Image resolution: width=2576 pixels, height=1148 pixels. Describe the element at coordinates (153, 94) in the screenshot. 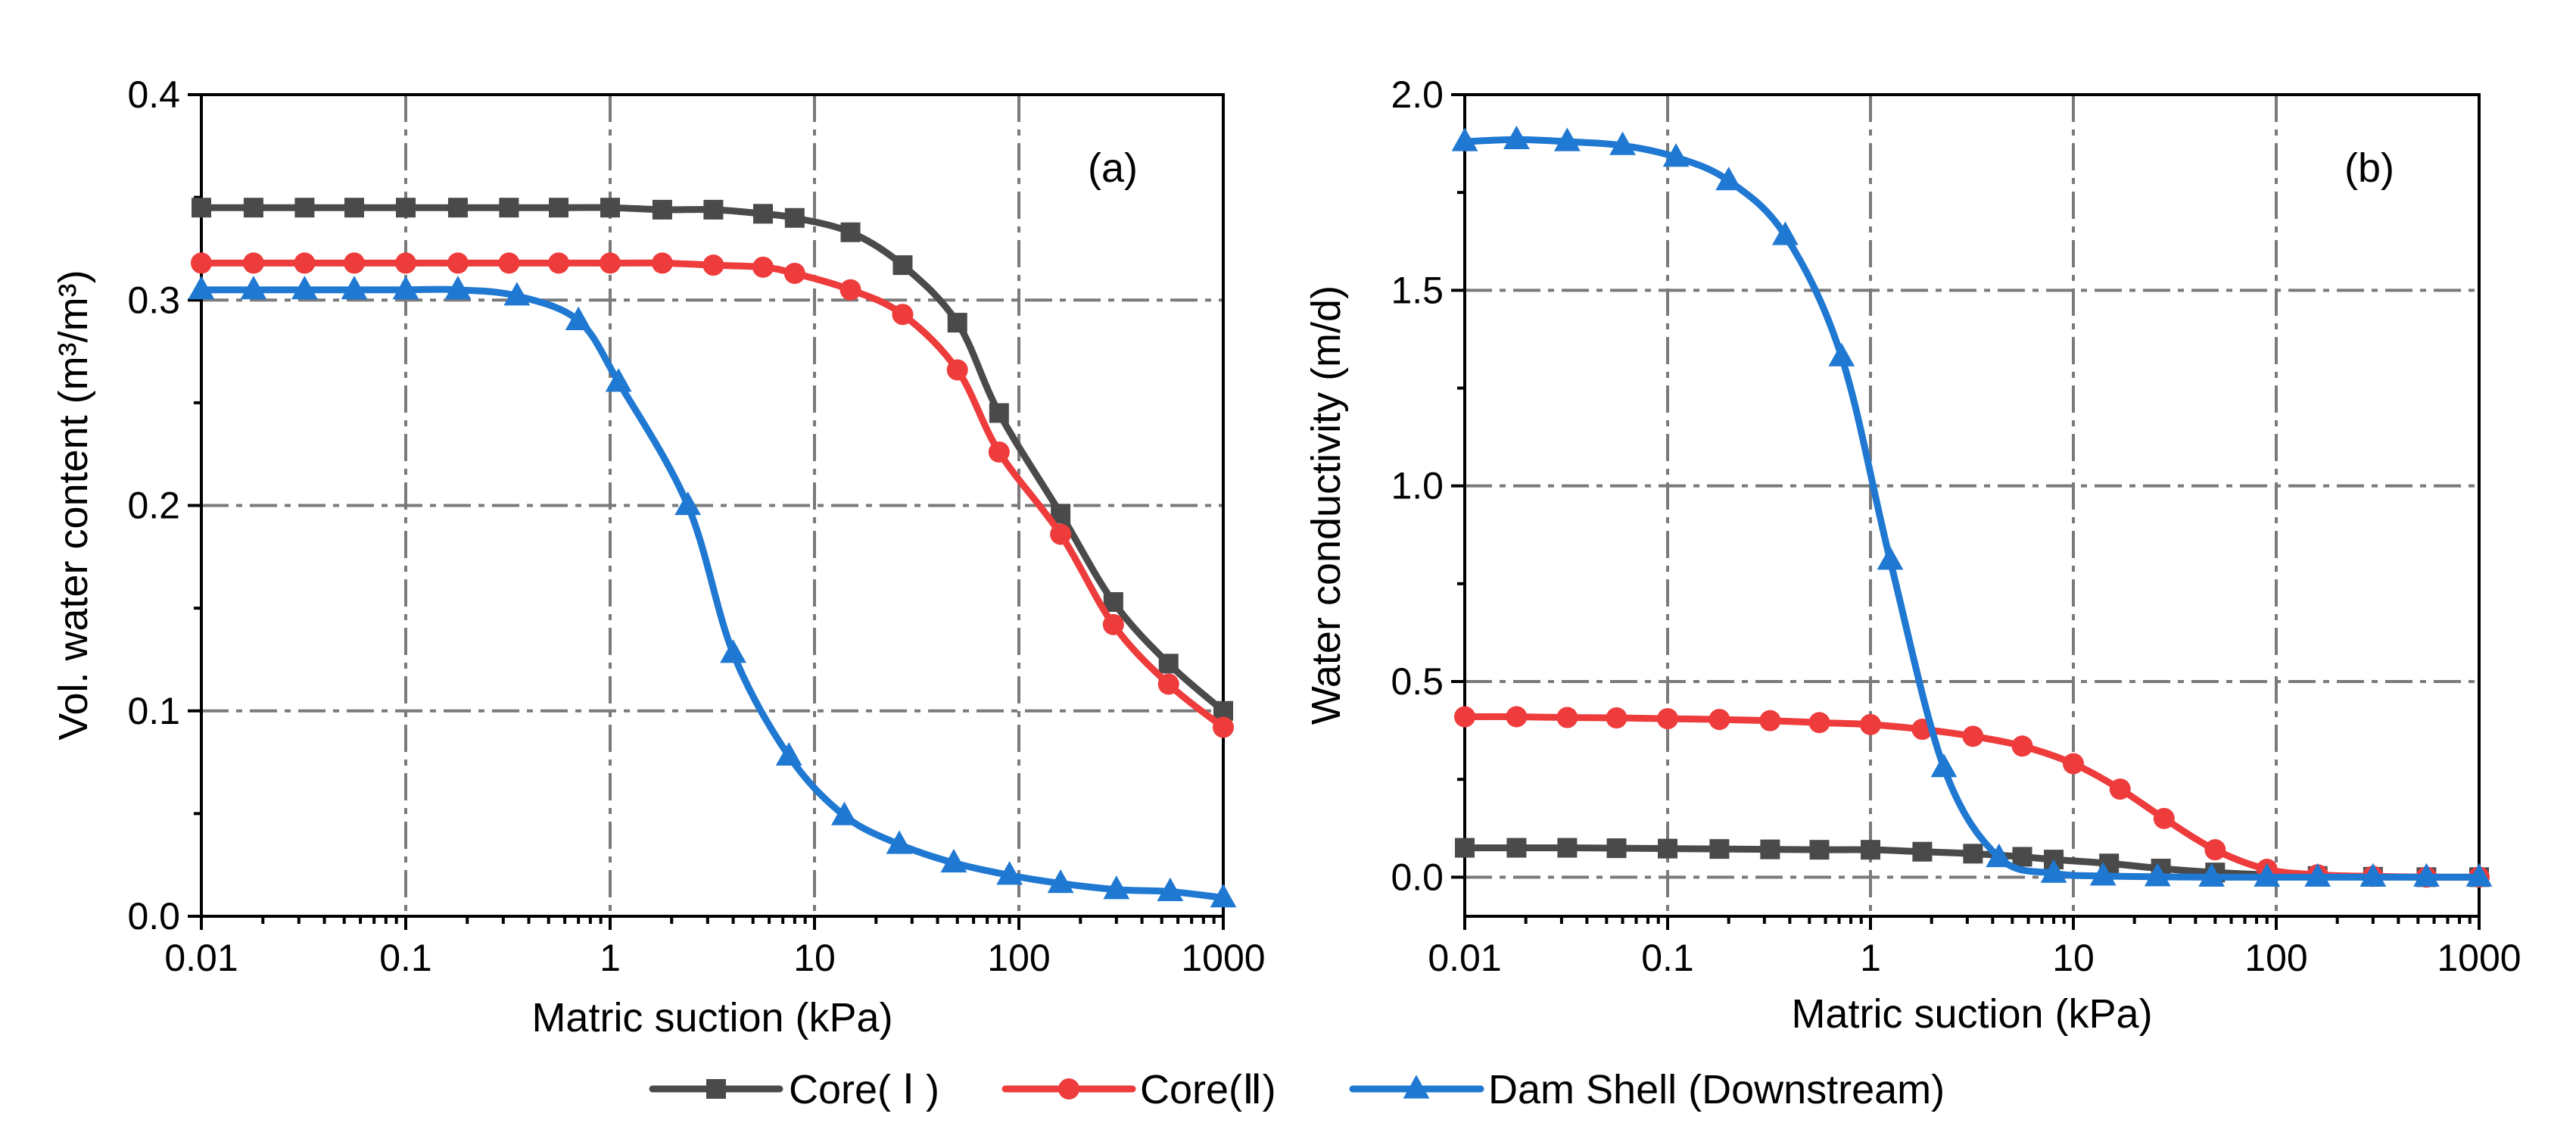

I see `y-tick-label-a-4: 0.4` at that location.